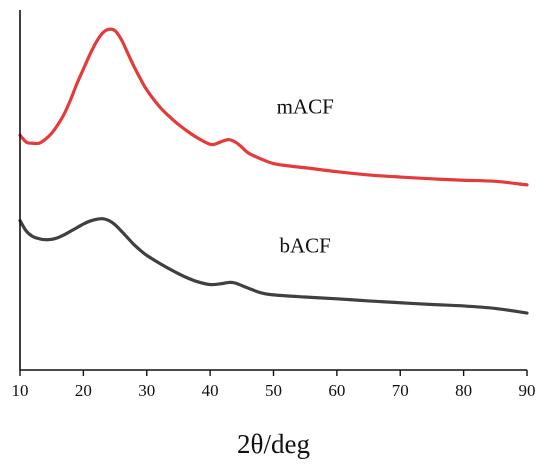  Describe the element at coordinates (146, 390) in the screenshot. I see `x-tick-label: 30` at that location.